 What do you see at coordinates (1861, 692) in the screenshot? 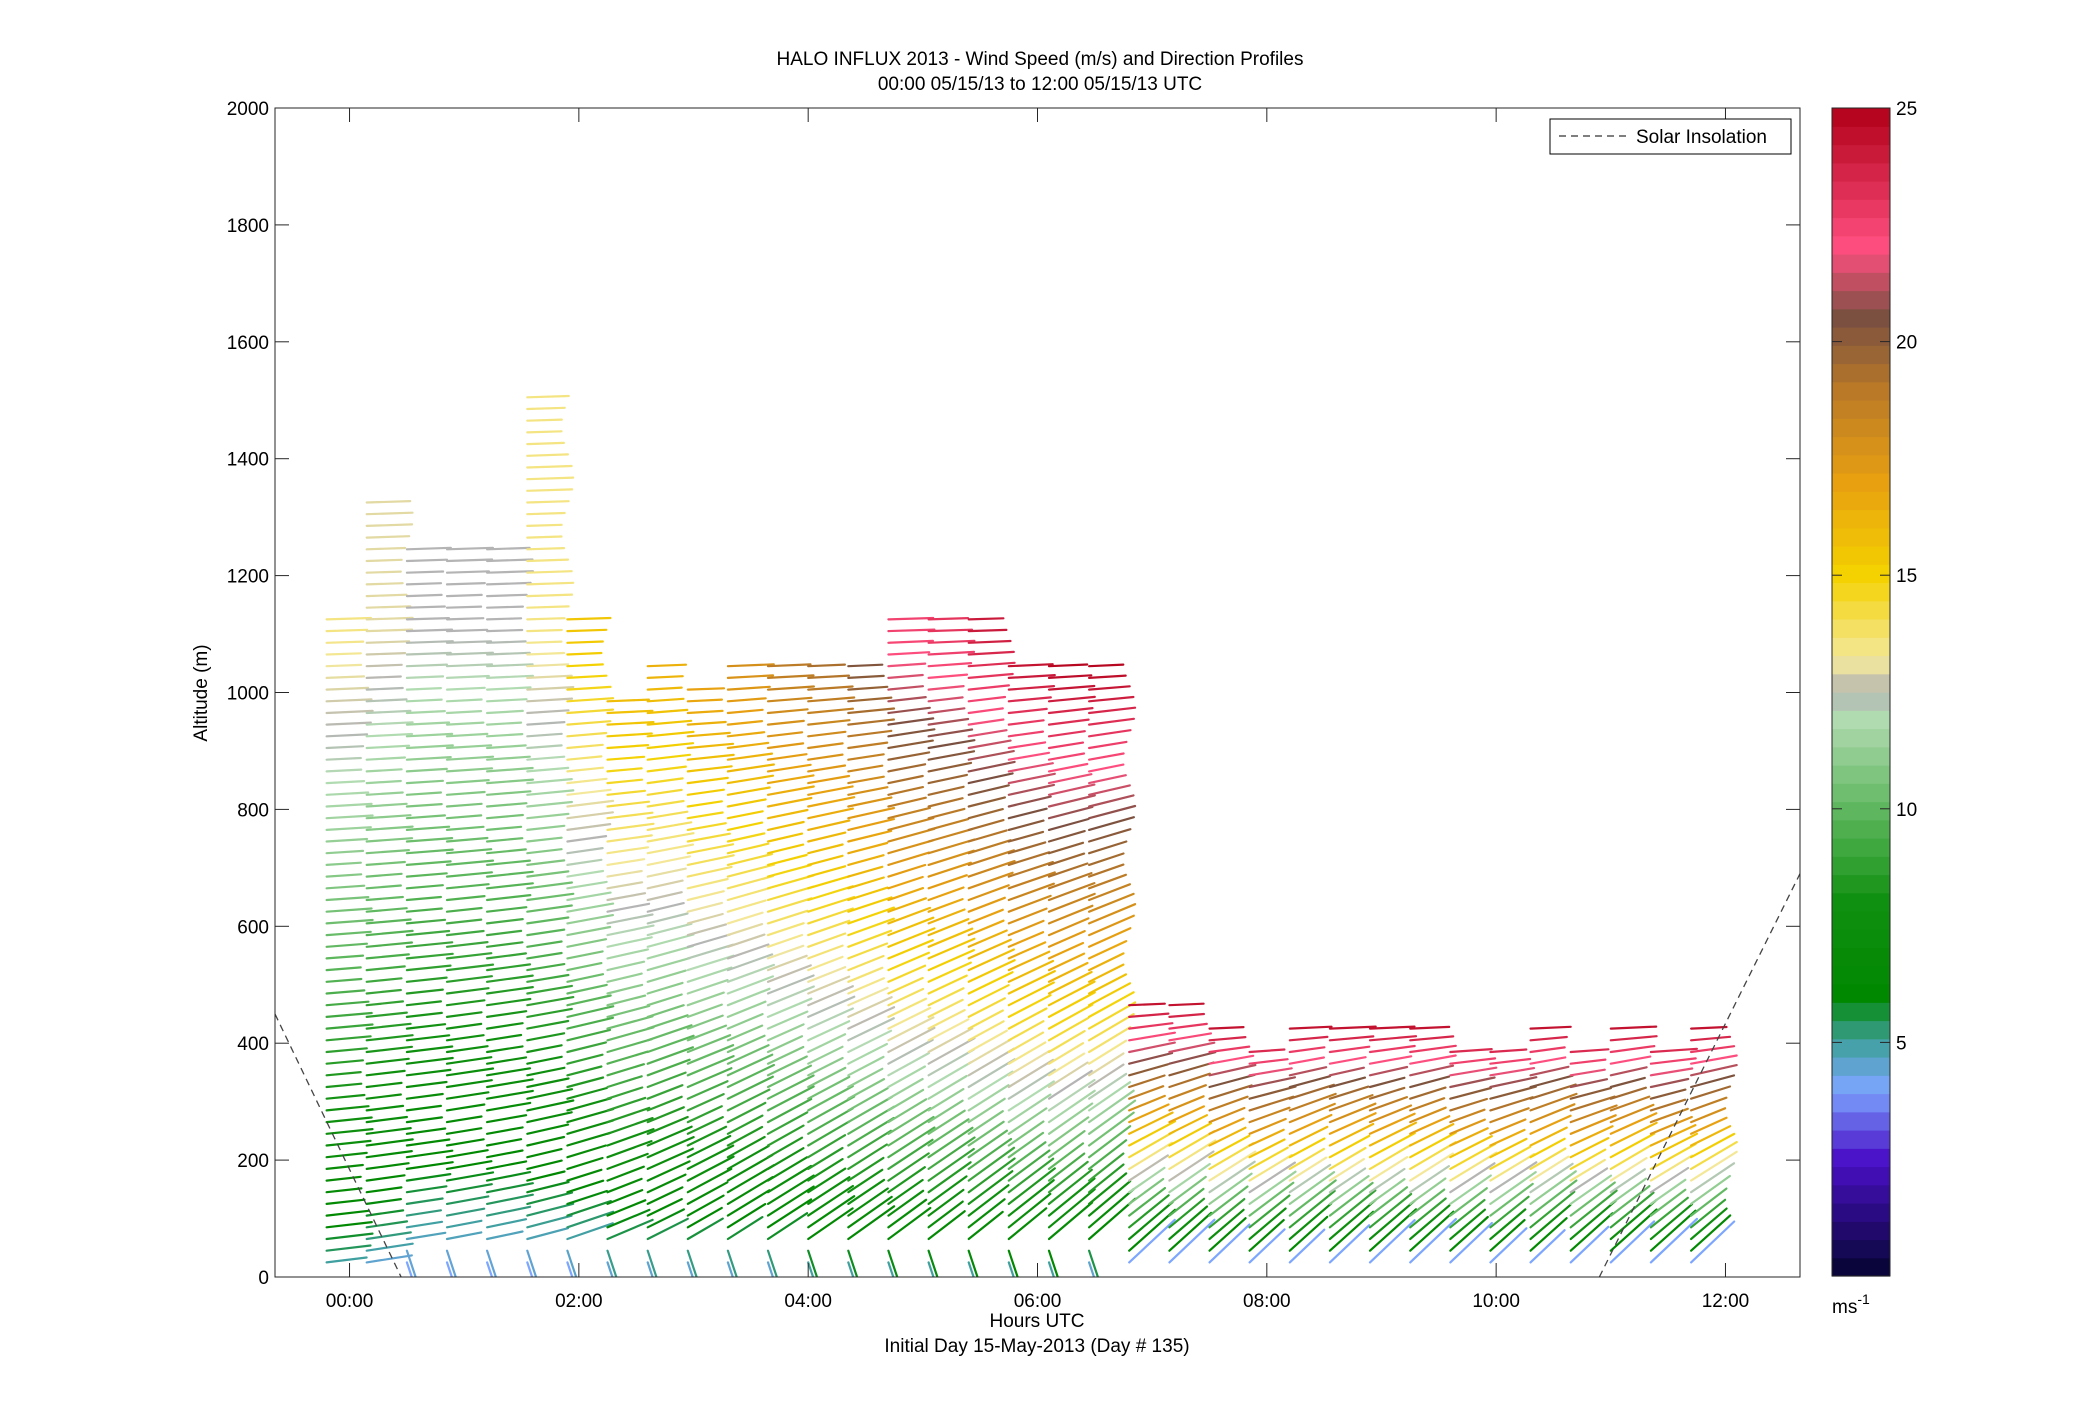
I see `colorbar-frame` at bounding box center [1861, 692].